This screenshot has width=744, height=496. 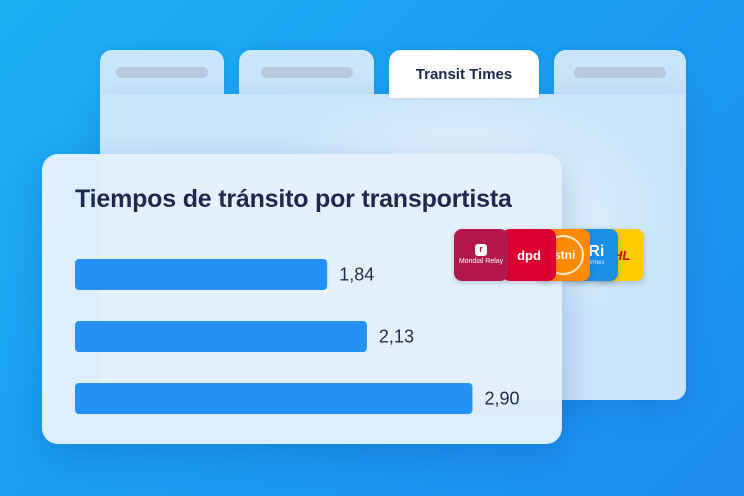 I want to click on mondial-relay-mark-icon: r, so click(x=481, y=250).